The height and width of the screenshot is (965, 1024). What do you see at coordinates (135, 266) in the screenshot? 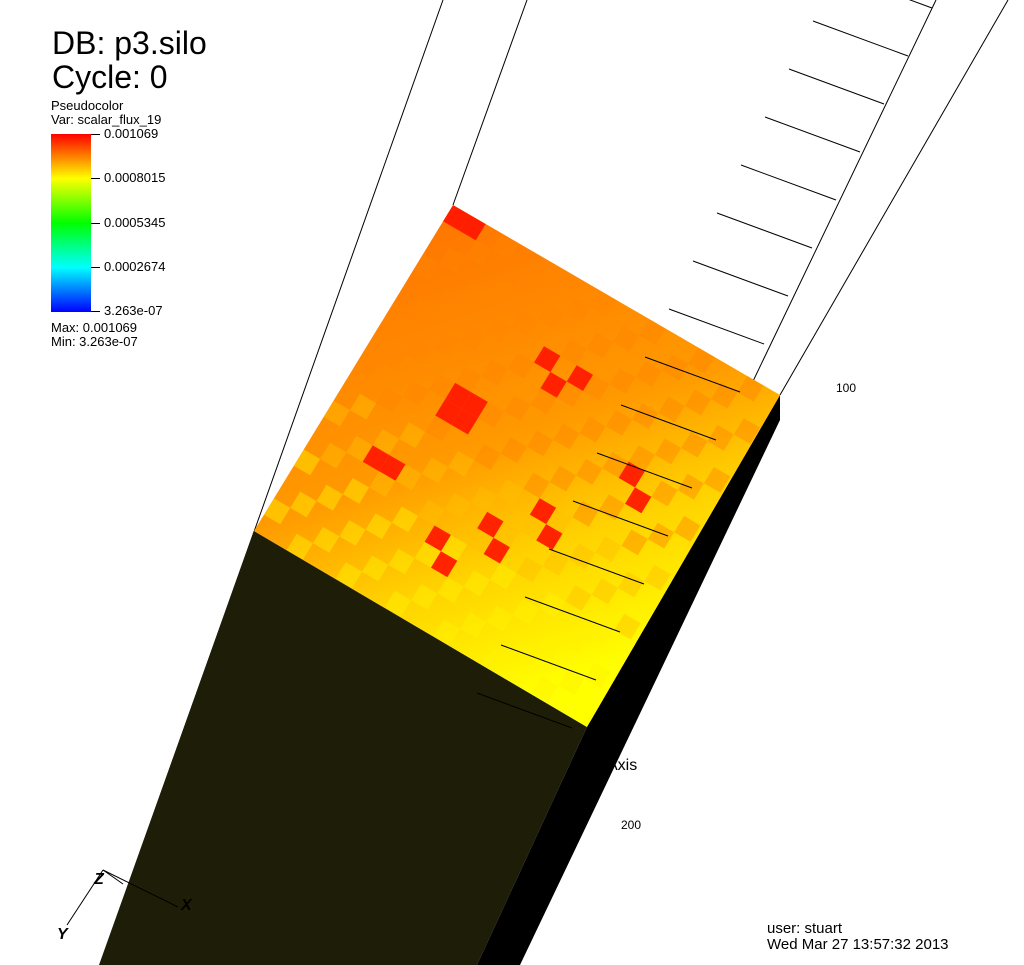
I see `colorbar-tick-label: 0.0002674` at bounding box center [135, 266].